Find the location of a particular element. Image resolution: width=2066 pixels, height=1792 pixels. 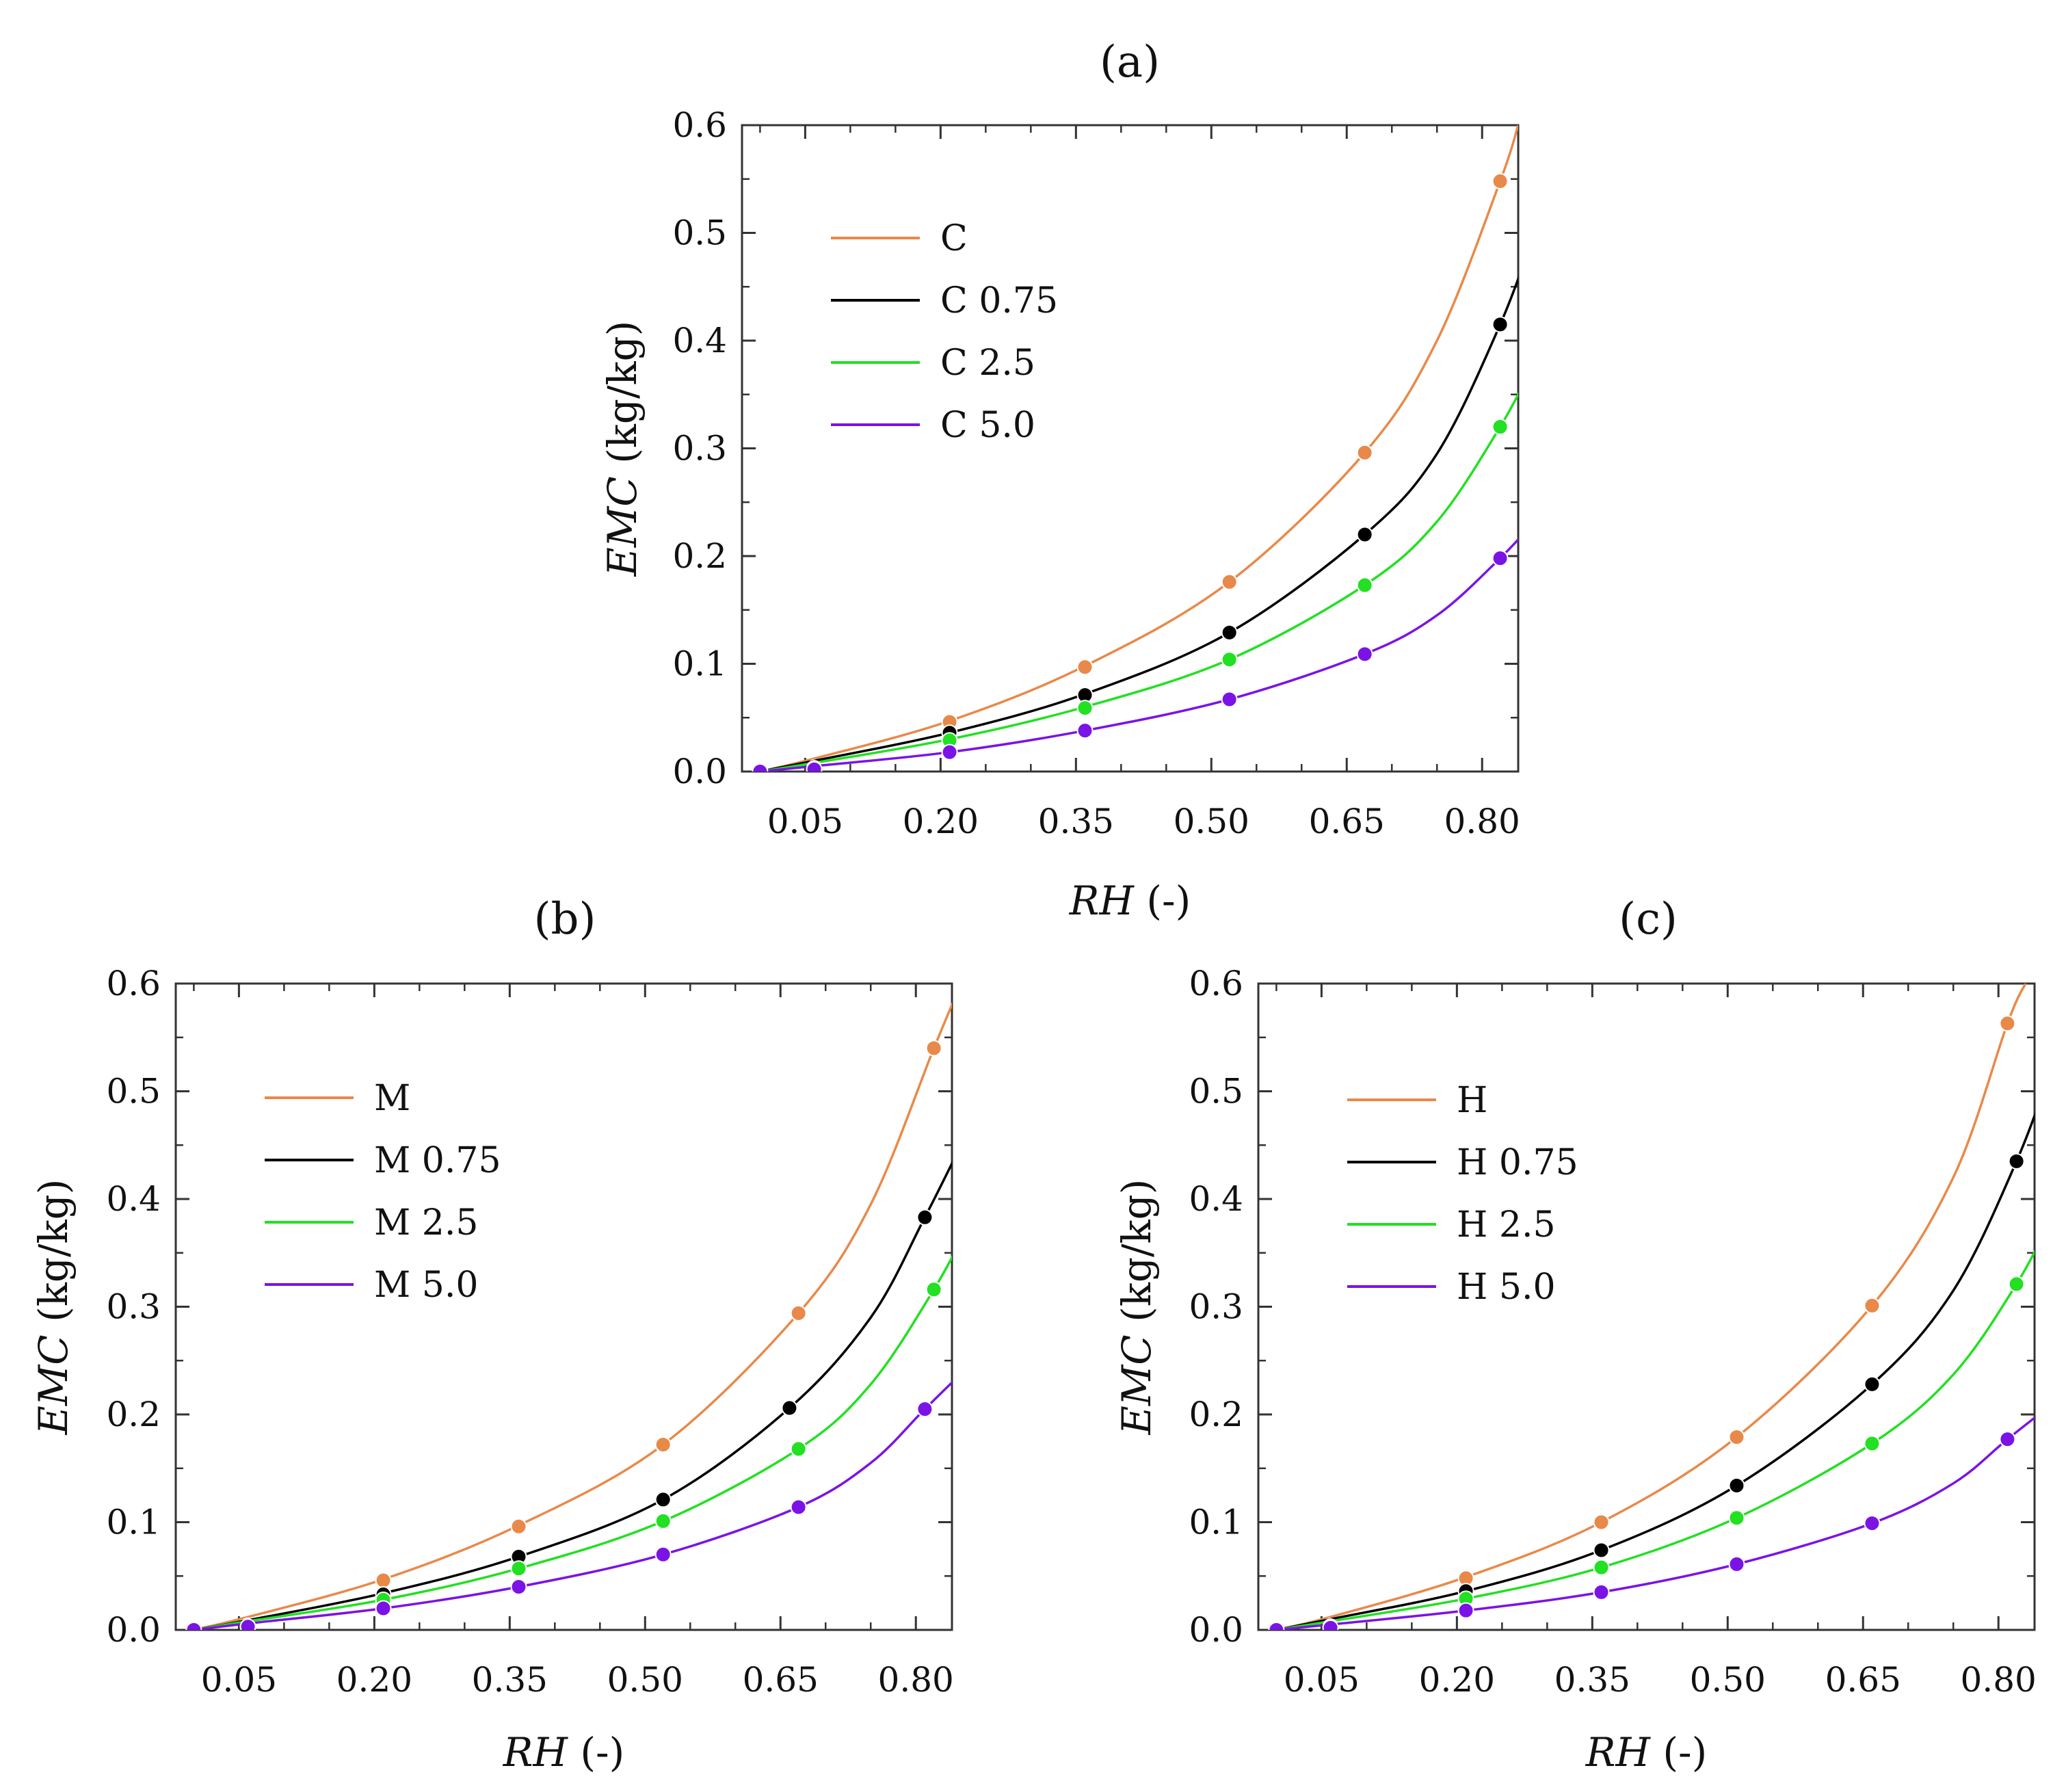

legend-label-m: M is located at coordinates (392, 1098).